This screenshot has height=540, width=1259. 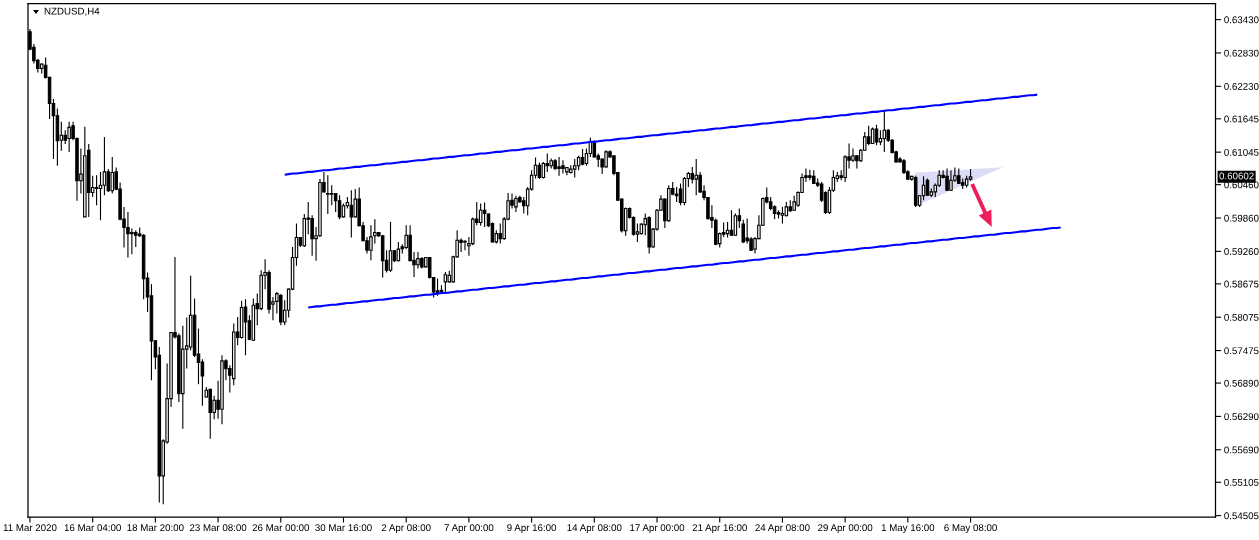 What do you see at coordinates (1241, 20) in the screenshot?
I see `y-tick-label: 0.63430` at bounding box center [1241, 20].